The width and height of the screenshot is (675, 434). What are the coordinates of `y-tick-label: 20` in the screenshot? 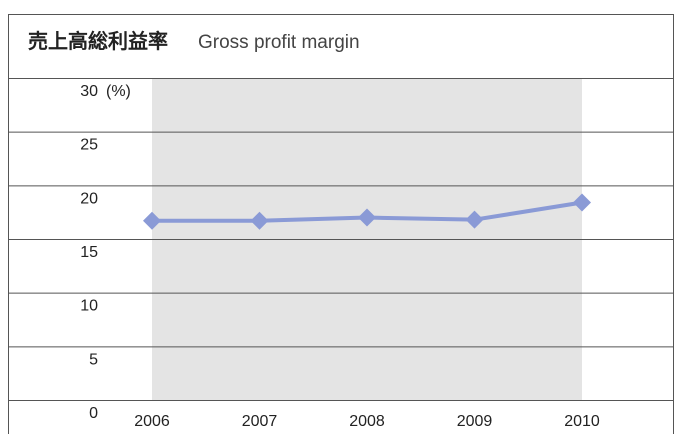 It's located at (89, 198).